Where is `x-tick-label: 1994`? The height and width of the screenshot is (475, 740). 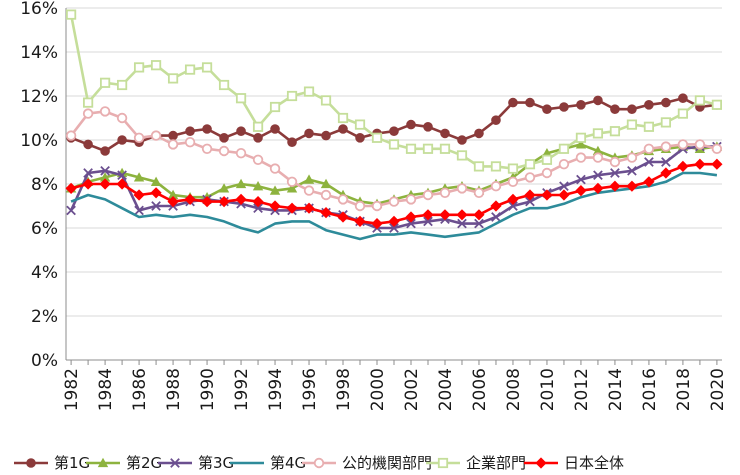 x-tick-label: 1994 is located at coordinates (276, 389).